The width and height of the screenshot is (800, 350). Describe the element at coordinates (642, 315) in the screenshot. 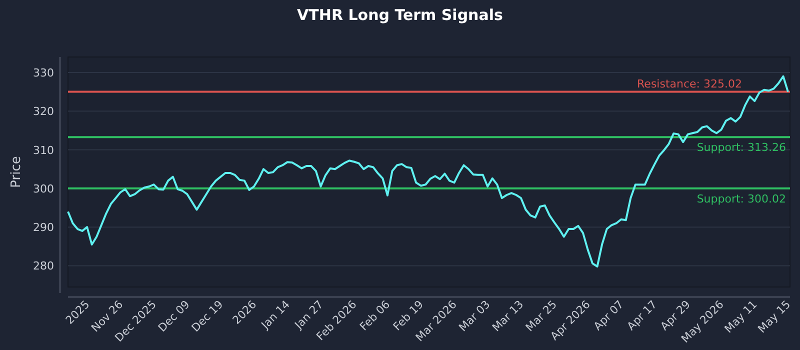

I see `x-tick-label: Apr 17` at that location.